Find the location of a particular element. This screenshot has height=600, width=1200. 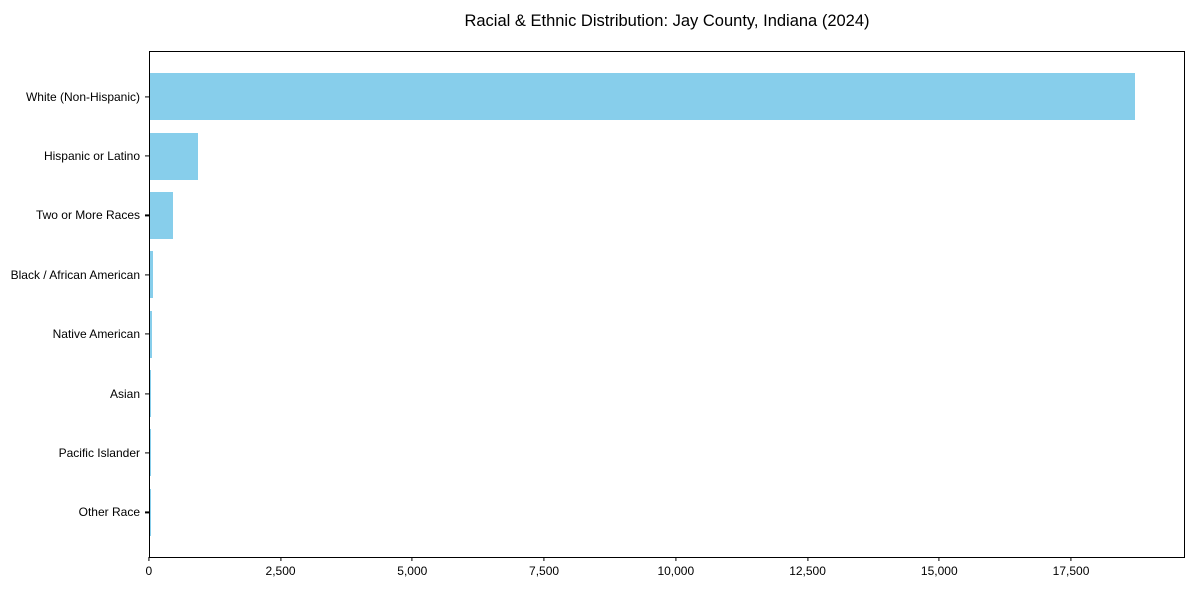

category-label: Hispanic or Latino is located at coordinates (91, 156).